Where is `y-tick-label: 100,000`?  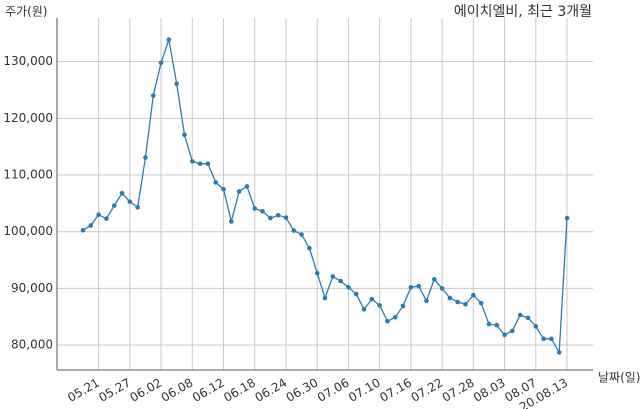
y-tick-label: 100,000 is located at coordinates (28, 231).